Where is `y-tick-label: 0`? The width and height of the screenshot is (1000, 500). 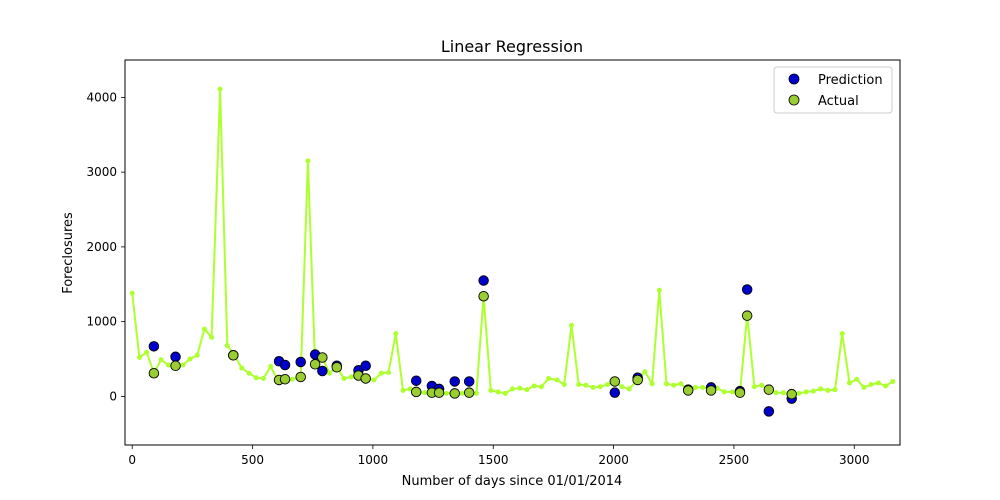 y-tick-label: 0 is located at coordinates (113, 396).